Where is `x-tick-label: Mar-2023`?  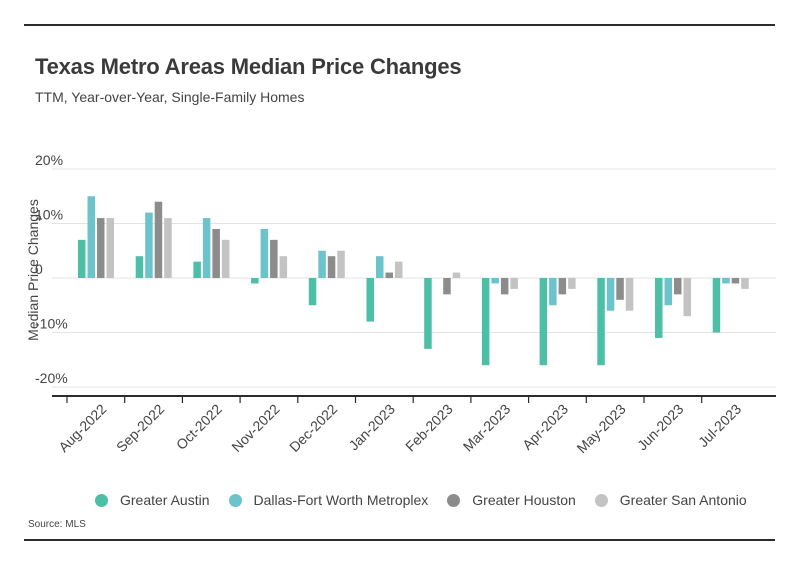
x-tick-label: Mar-2023 is located at coordinates (487, 428).